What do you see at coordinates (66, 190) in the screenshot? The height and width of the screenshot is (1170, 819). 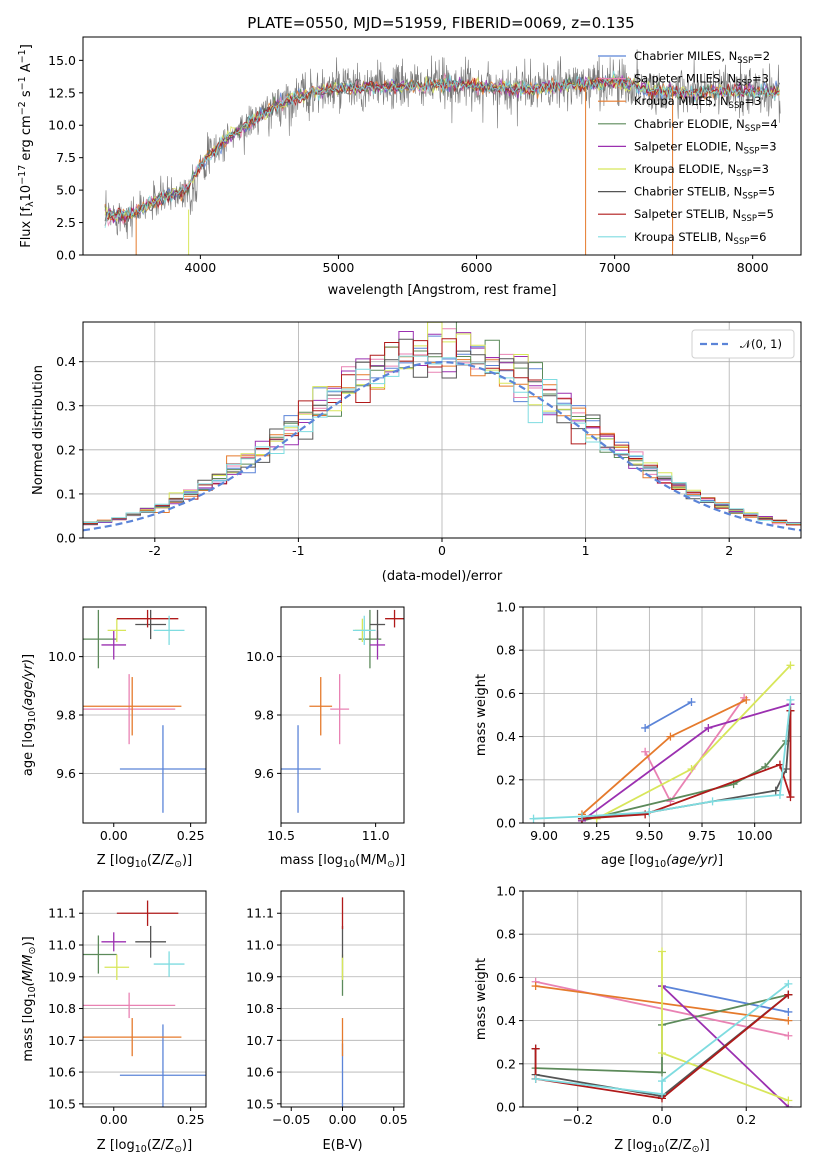 I see `y-tick-label: 5.0` at bounding box center [66, 190].